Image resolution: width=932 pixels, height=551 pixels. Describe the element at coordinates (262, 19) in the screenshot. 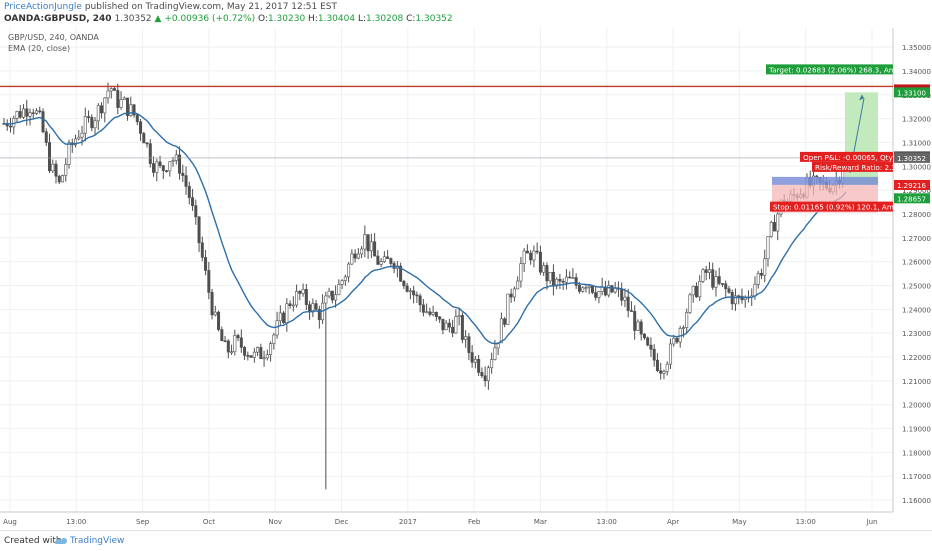

I see `open-label: O:` at that location.